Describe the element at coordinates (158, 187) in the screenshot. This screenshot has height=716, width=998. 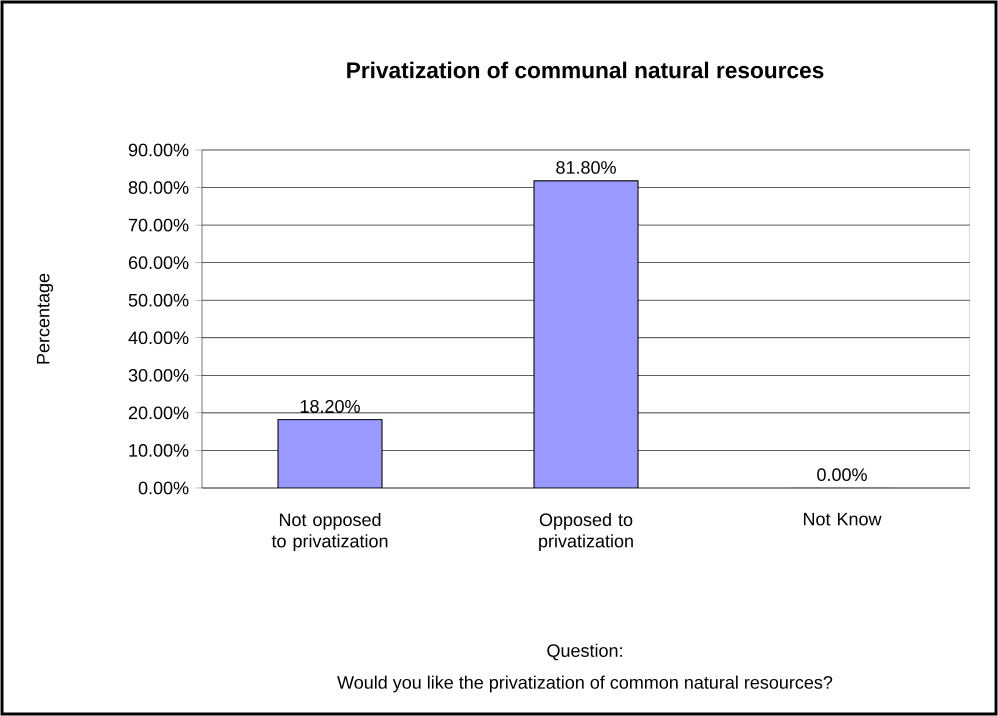
I see `y-tick-label: 80.00%` at that location.